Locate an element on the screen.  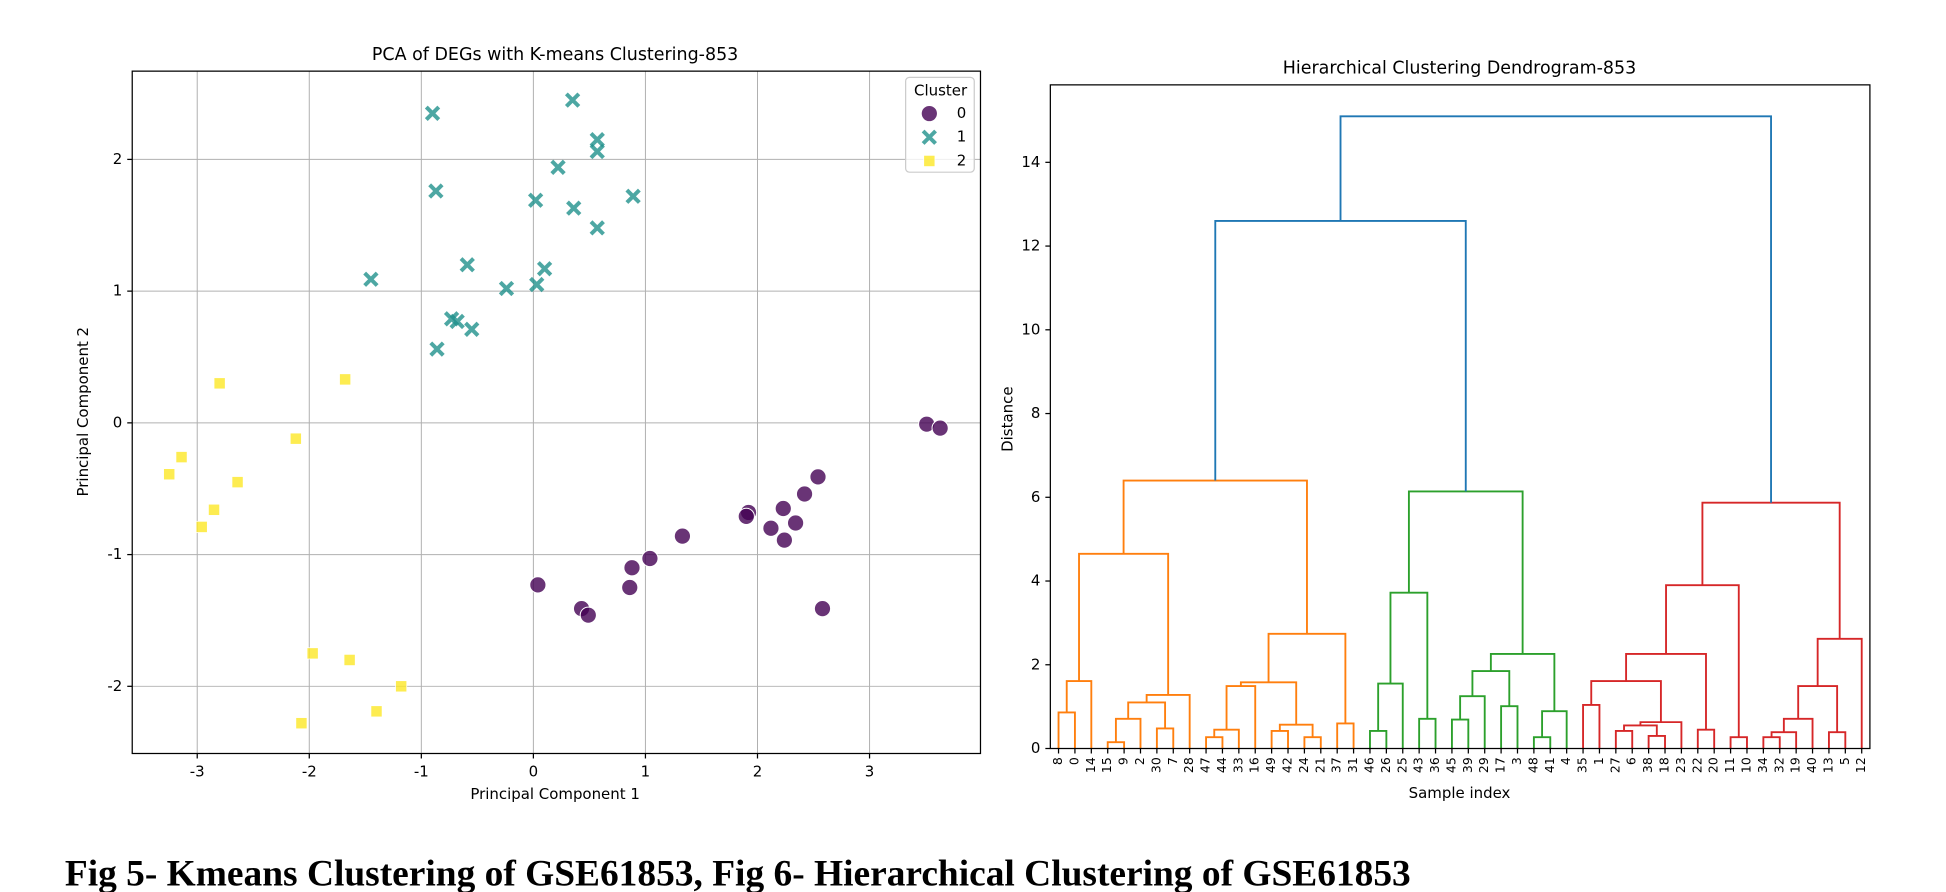
leaf-label: 7 is located at coordinates (1172, 761).